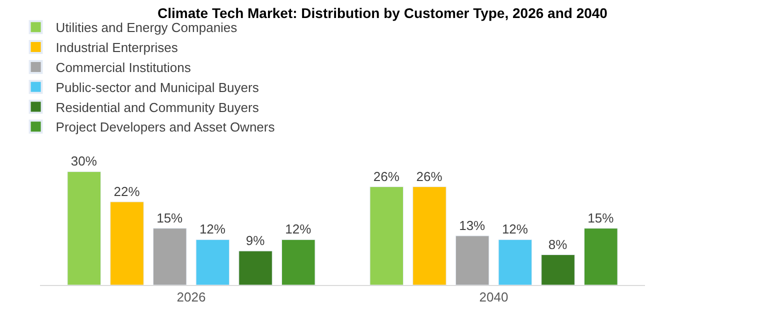 Image resolution: width=765 pixels, height=325 pixels. I want to click on chart-title: Climate Tech Market: Distribution by Customer Type, 2026 and 2040, so click(383, 12).